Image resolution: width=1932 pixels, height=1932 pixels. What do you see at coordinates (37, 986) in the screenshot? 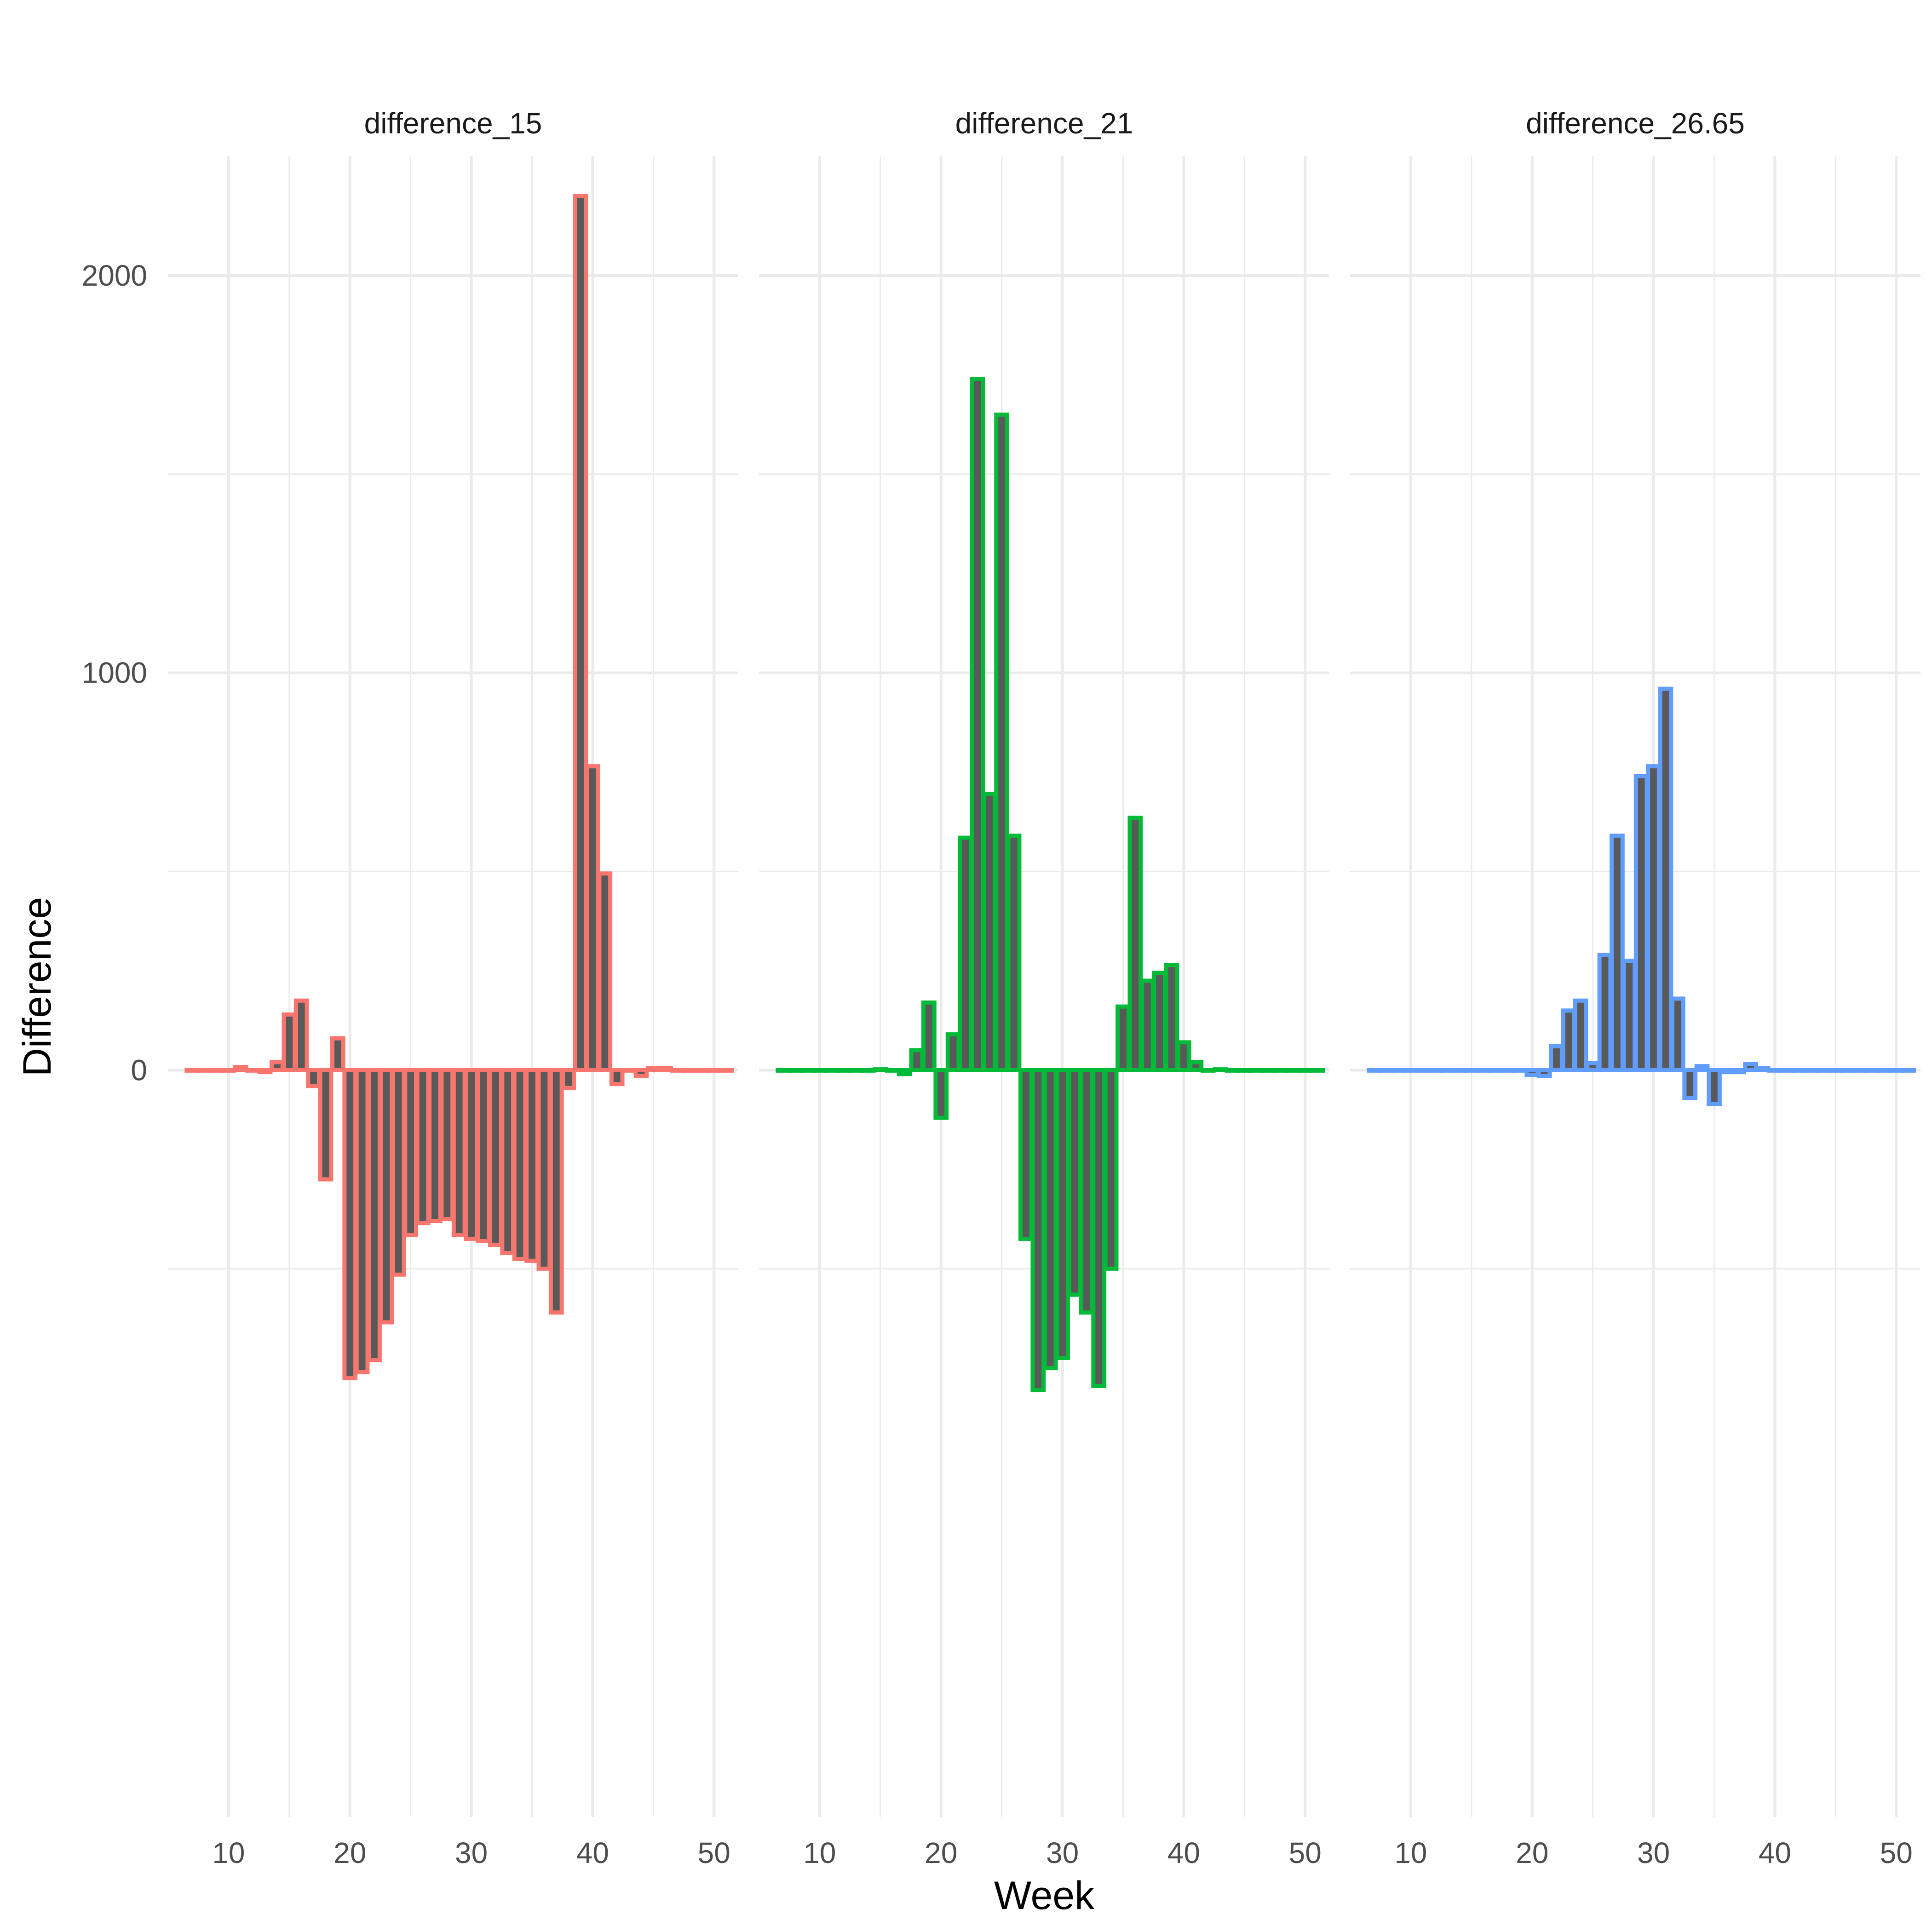
I see `y-axis-title: Difference` at bounding box center [37, 986].